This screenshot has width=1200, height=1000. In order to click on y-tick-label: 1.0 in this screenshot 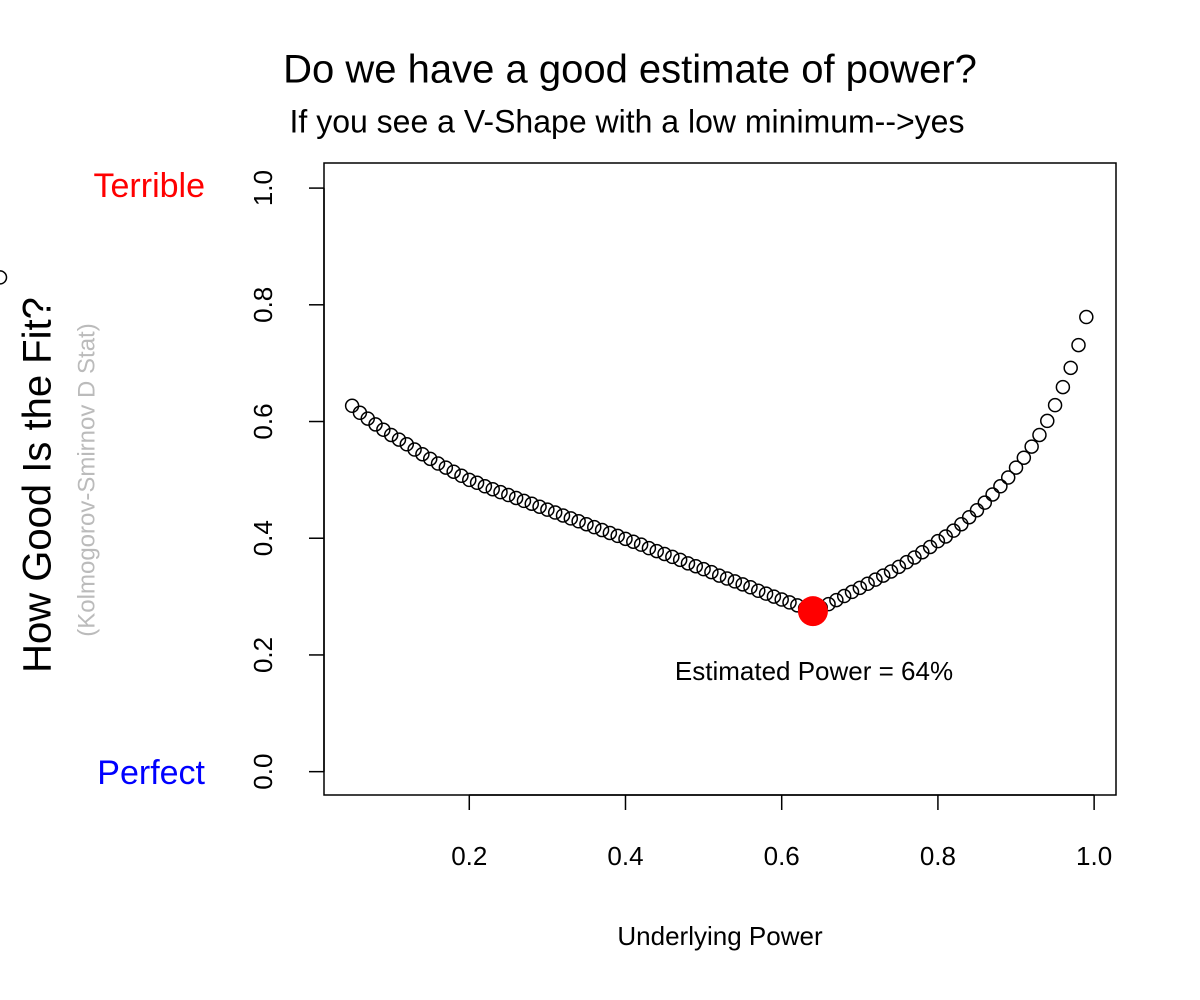, I will do `click(263, 188)`.